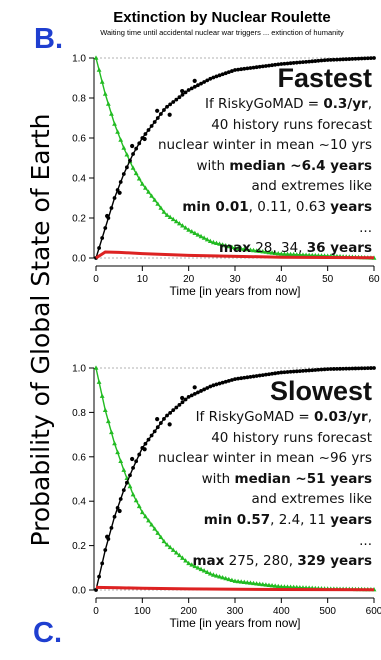 Image resolution: width=381 pixels, height=660 pixels. Describe the element at coordinates (188, 611) in the screenshot. I see `x-tick-label: 200` at that location.